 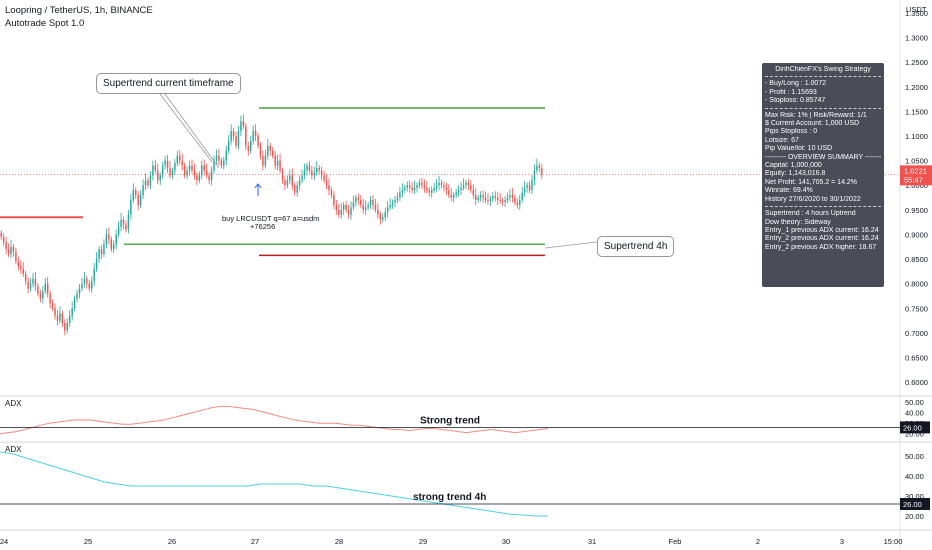 I want to click on price-tick-label: 1.2500, so click(x=916, y=62).